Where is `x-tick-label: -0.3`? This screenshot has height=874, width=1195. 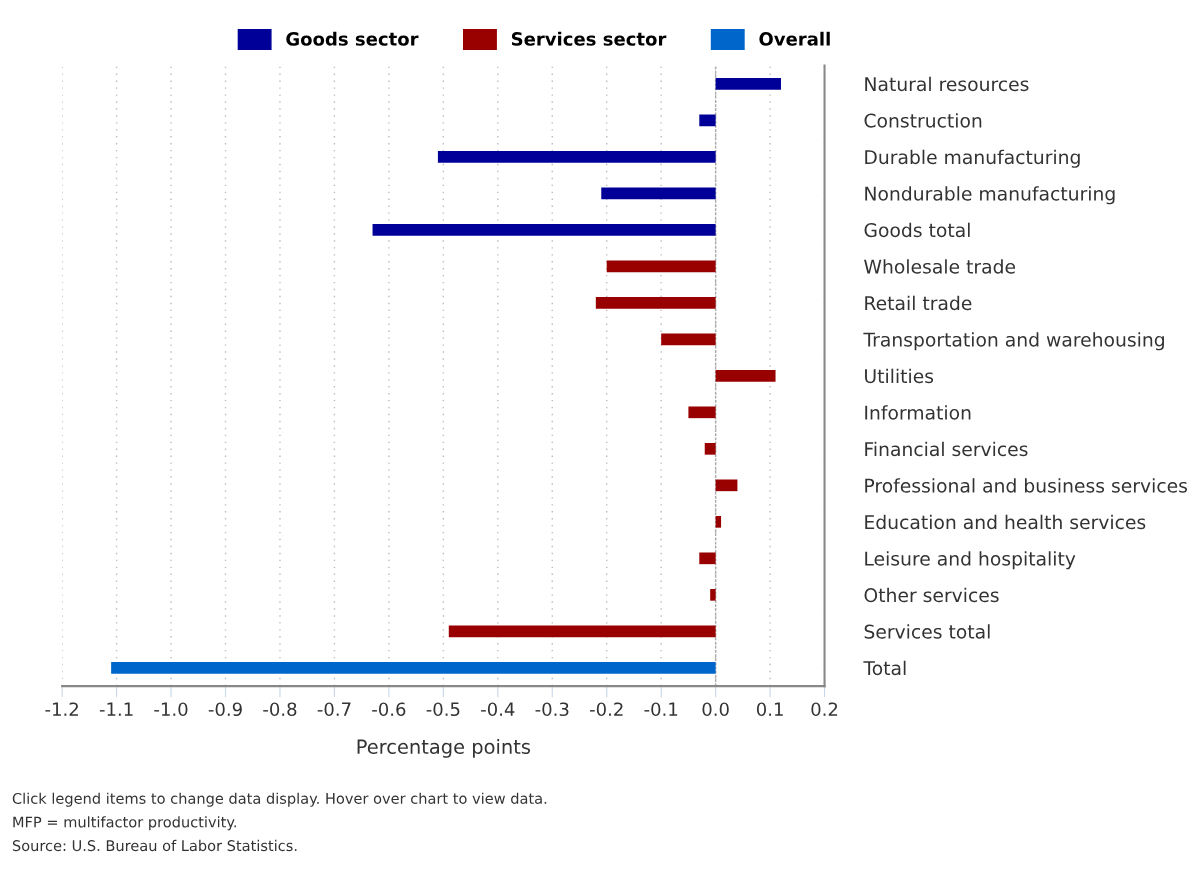
x-tick-label: -0.3 is located at coordinates (552, 709).